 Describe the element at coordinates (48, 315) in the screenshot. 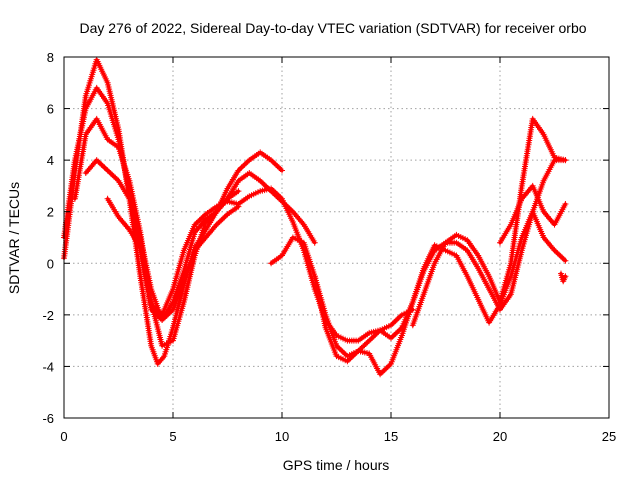

I see `y-tick-label: -2` at that location.